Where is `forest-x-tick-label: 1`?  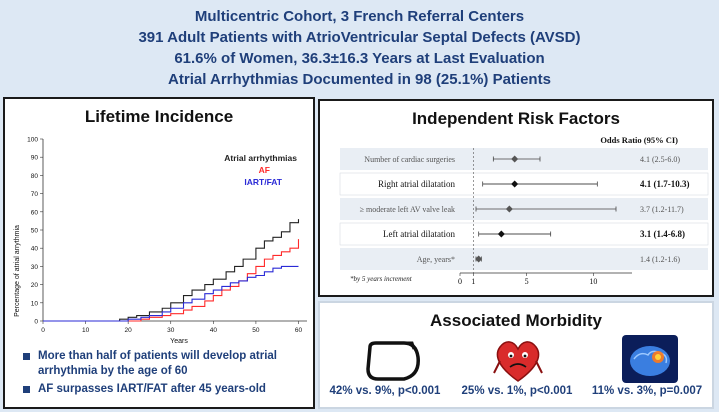
forest-x-tick-label: 1 is located at coordinates (473, 281).